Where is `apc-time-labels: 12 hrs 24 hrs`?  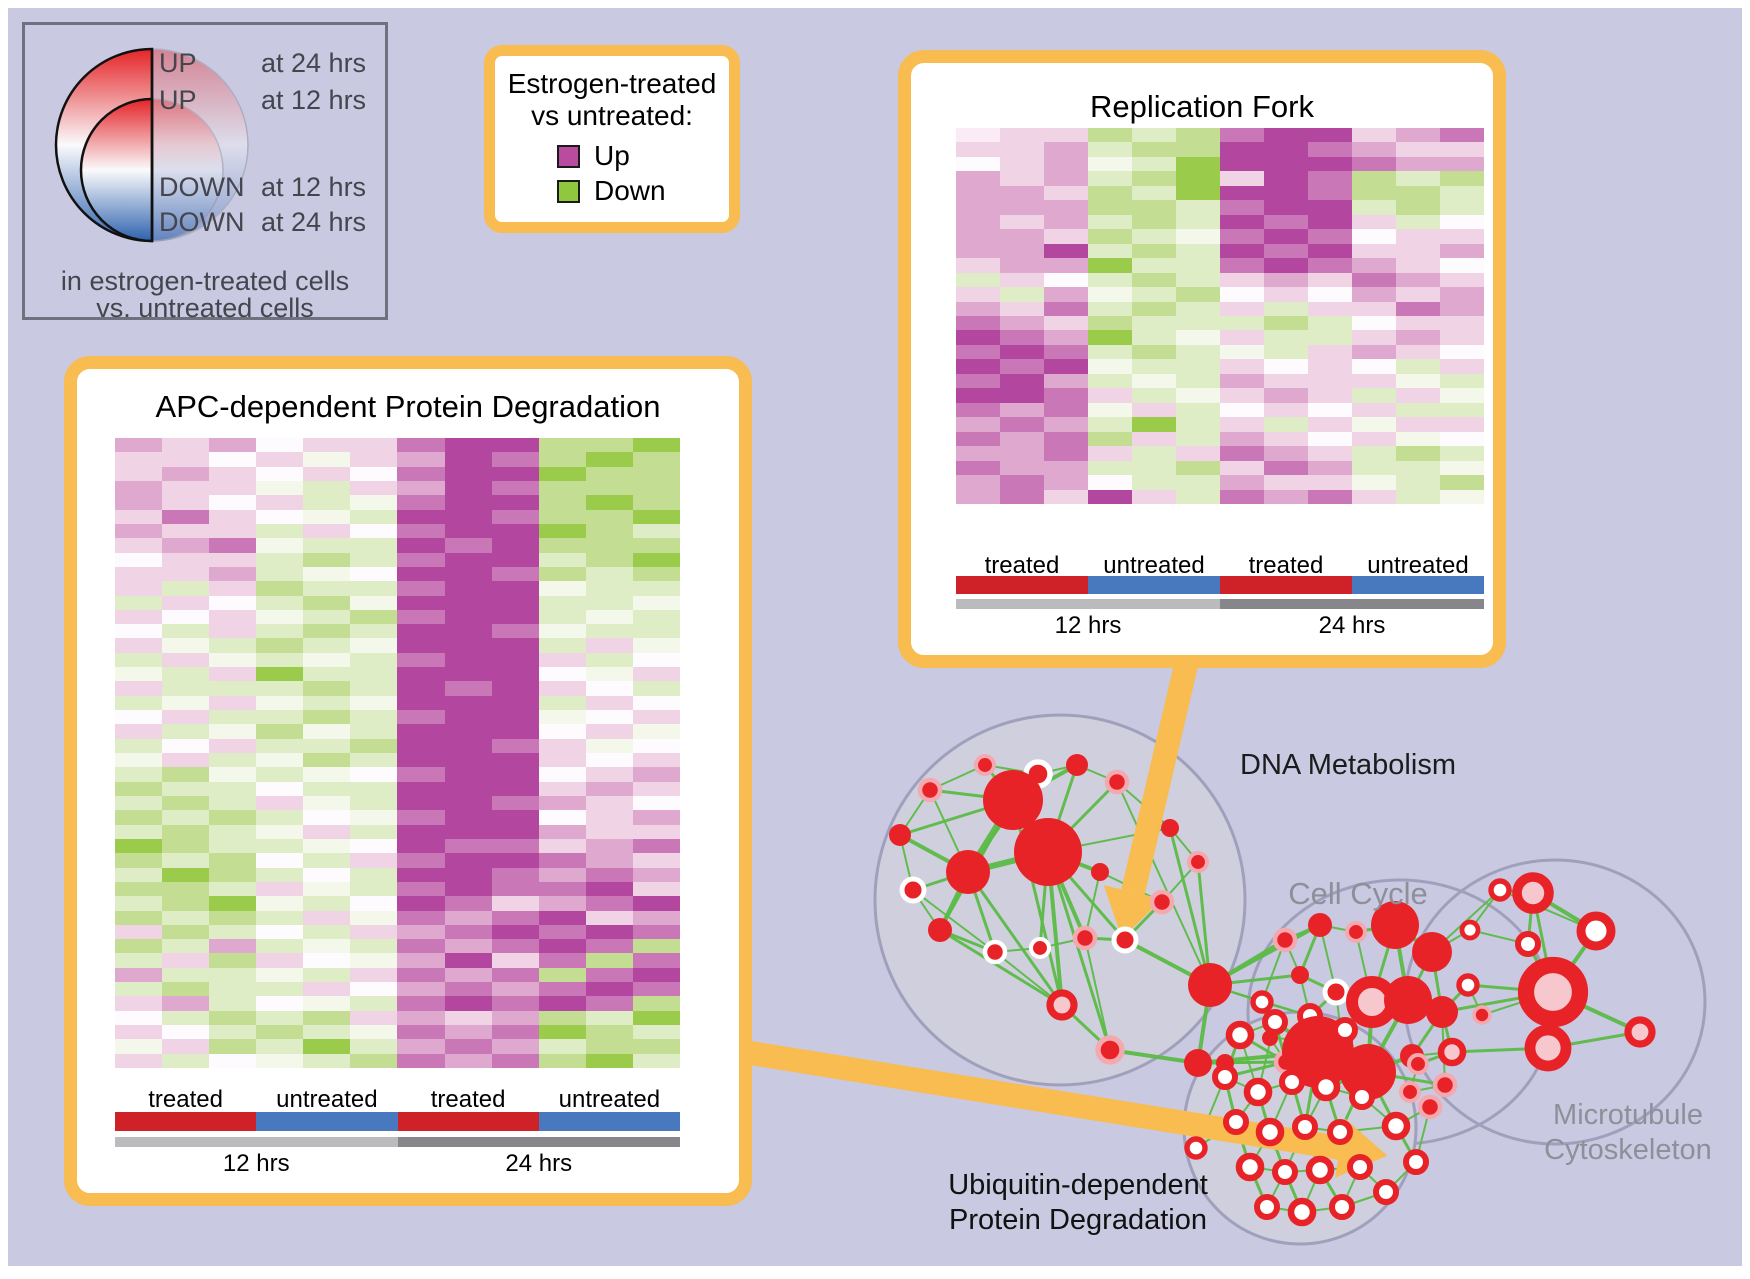 apc-time-labels: 12 hrs 24 hrs is located at coordinates (397, 1164).